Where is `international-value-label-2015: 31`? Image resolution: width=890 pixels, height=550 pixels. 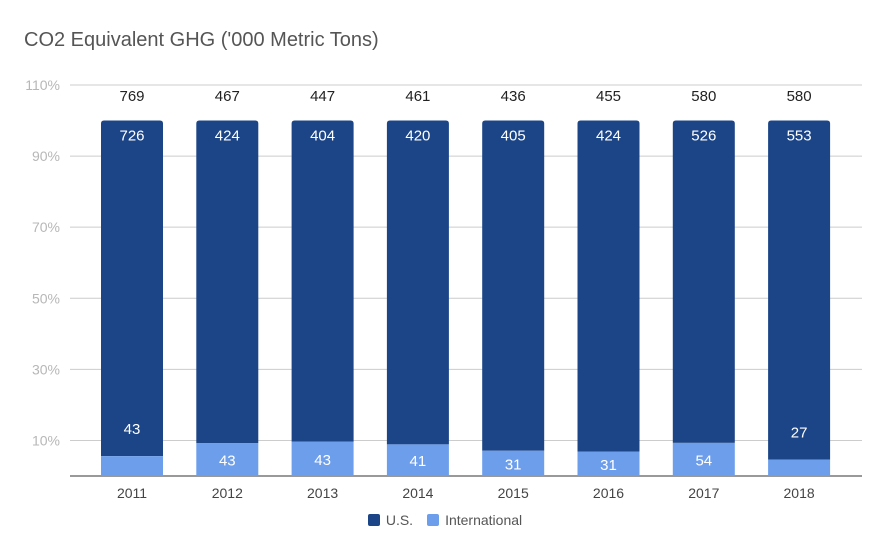 international-value-label-2015: 31 is located at coordinates (513, 464).